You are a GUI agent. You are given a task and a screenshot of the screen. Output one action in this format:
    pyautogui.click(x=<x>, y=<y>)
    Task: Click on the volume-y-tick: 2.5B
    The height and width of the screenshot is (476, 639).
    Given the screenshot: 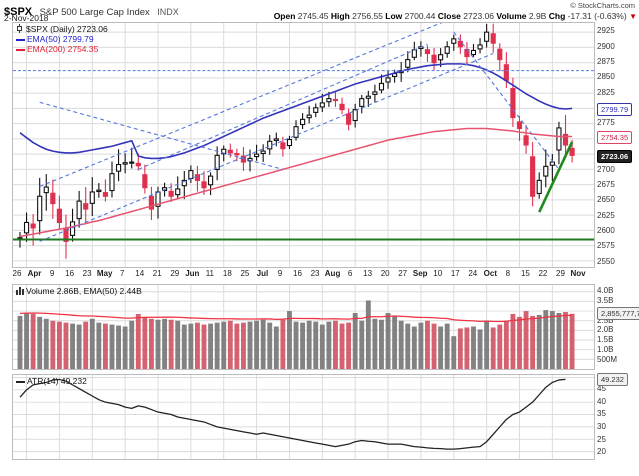 What is the action you would take?
    pyautogui.click(x=605, y=320)
    